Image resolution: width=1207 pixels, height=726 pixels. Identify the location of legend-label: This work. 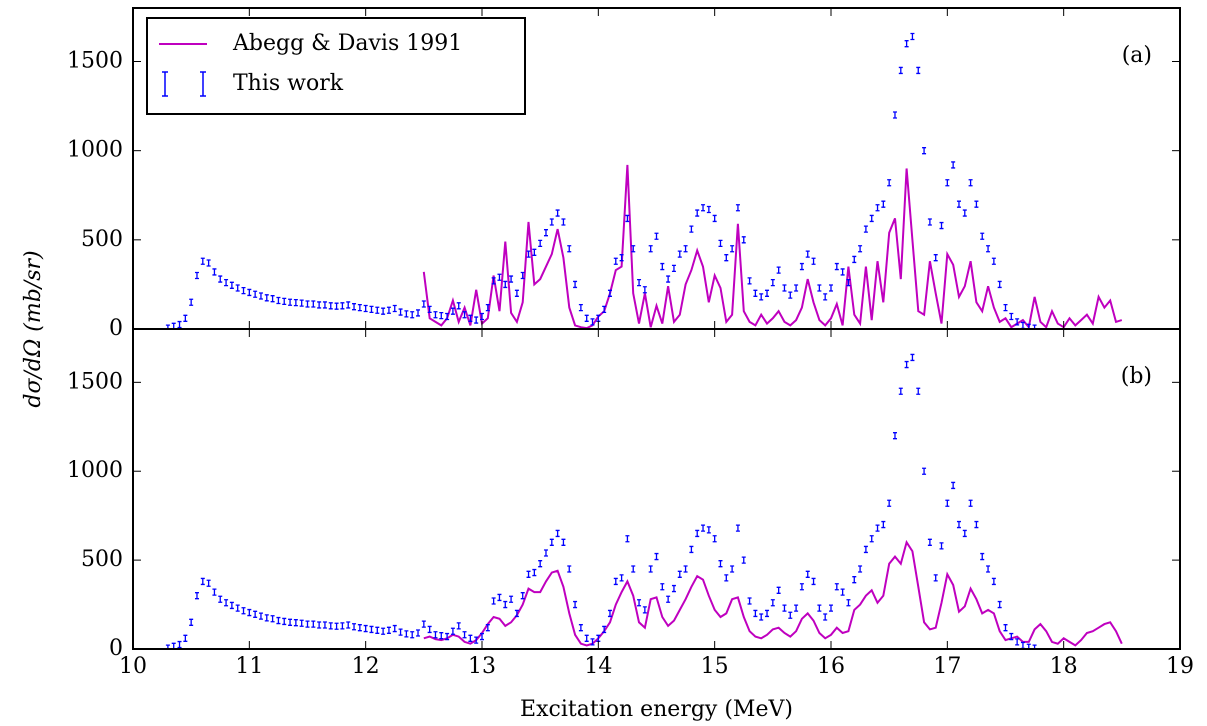
(288, 83).